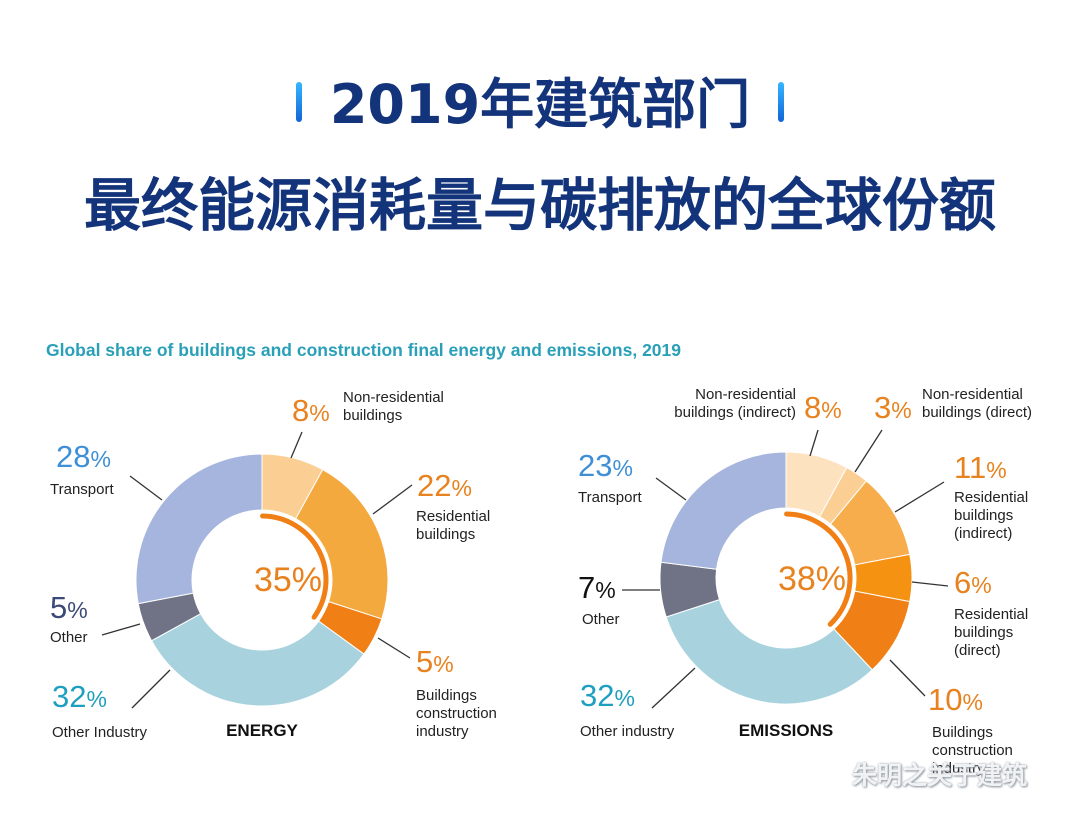 This screenshot has height=821, width=1080. Describe the element at coordinates (199, 529) in the screenshot. I see `energy-slice-transport` at that location.